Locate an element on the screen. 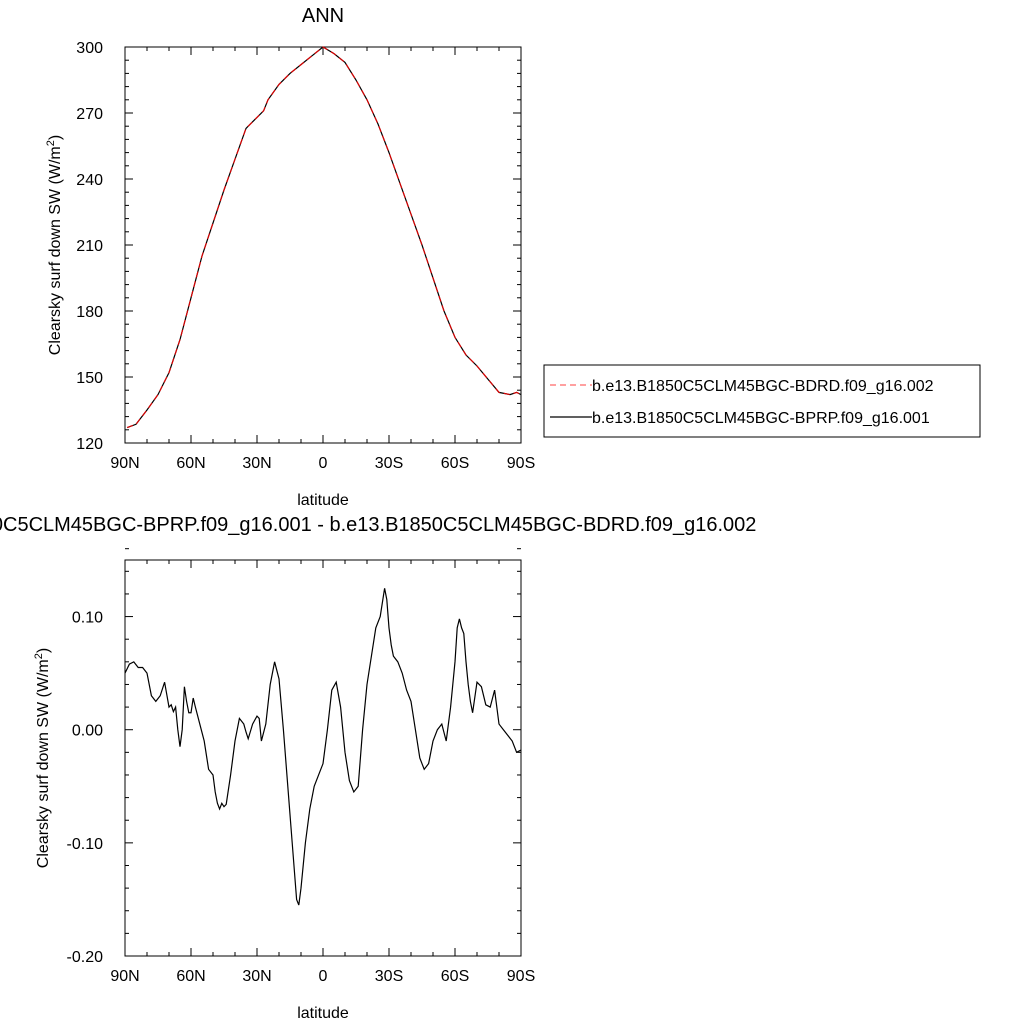 This screenshot has height=1024, width=1024. y-tick-label: 300 is located at coordinates (89, 48).